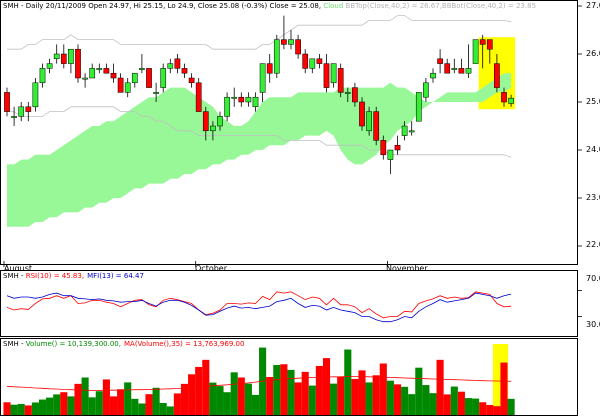 Image resolution: width=600 pixels, height=416 pixels. I want to click on volume-bars, so click(259, 381).